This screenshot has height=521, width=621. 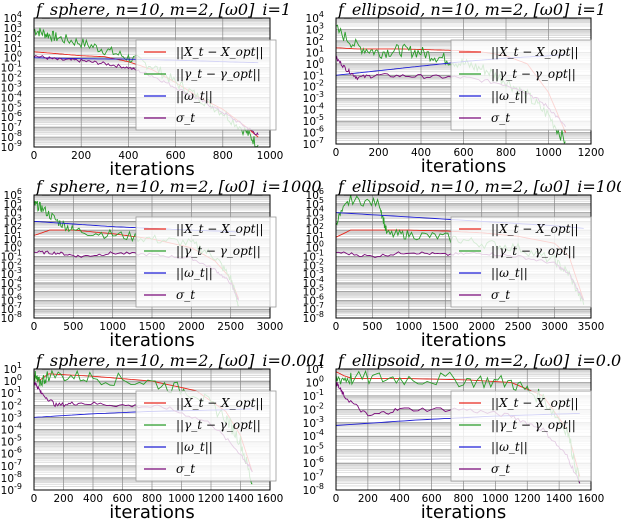 What do you see at coordinates (178, 186) in the screenshot?
I see `chart-title: f_sphere, n=10, m=2, [ω0]_i=1000` at bounding box center [178, 186].